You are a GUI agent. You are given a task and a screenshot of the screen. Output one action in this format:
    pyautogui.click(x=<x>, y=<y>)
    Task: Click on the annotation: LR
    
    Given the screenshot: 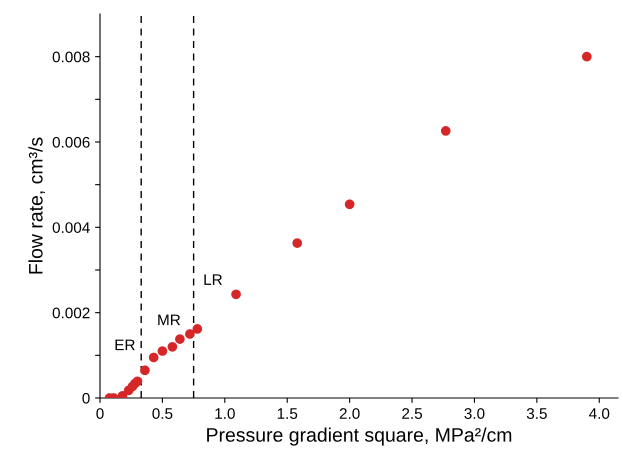 What is the action you would take?
    pyautogui.click(x=213, y=279)
    